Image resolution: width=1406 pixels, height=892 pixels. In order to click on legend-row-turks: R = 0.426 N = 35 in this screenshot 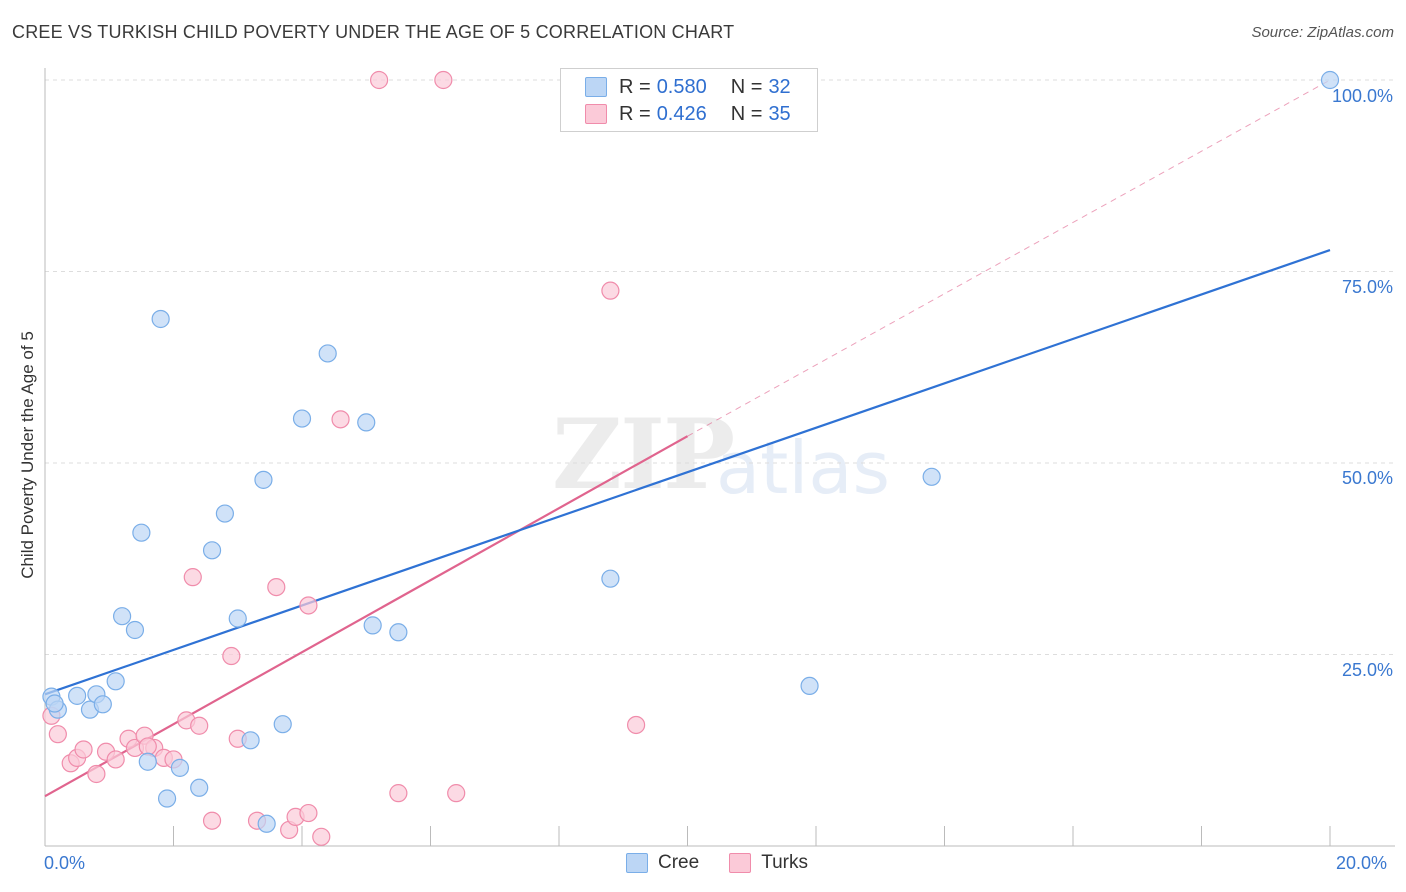, I will do `click(691, 114)`.